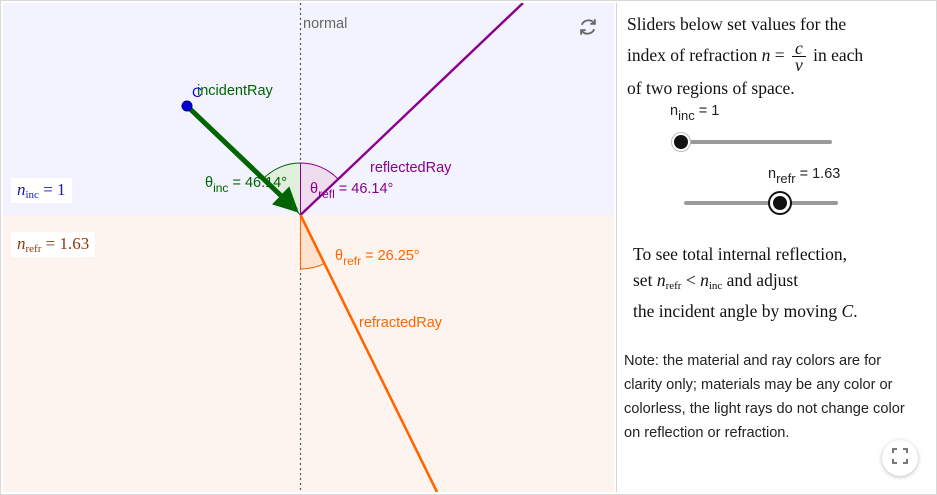 The width and height of the screenshot is (937, 495). What do you see at coordinates (242, 158) in the screenshot?
I see `incident-ray` at bounding box center [242, 158].